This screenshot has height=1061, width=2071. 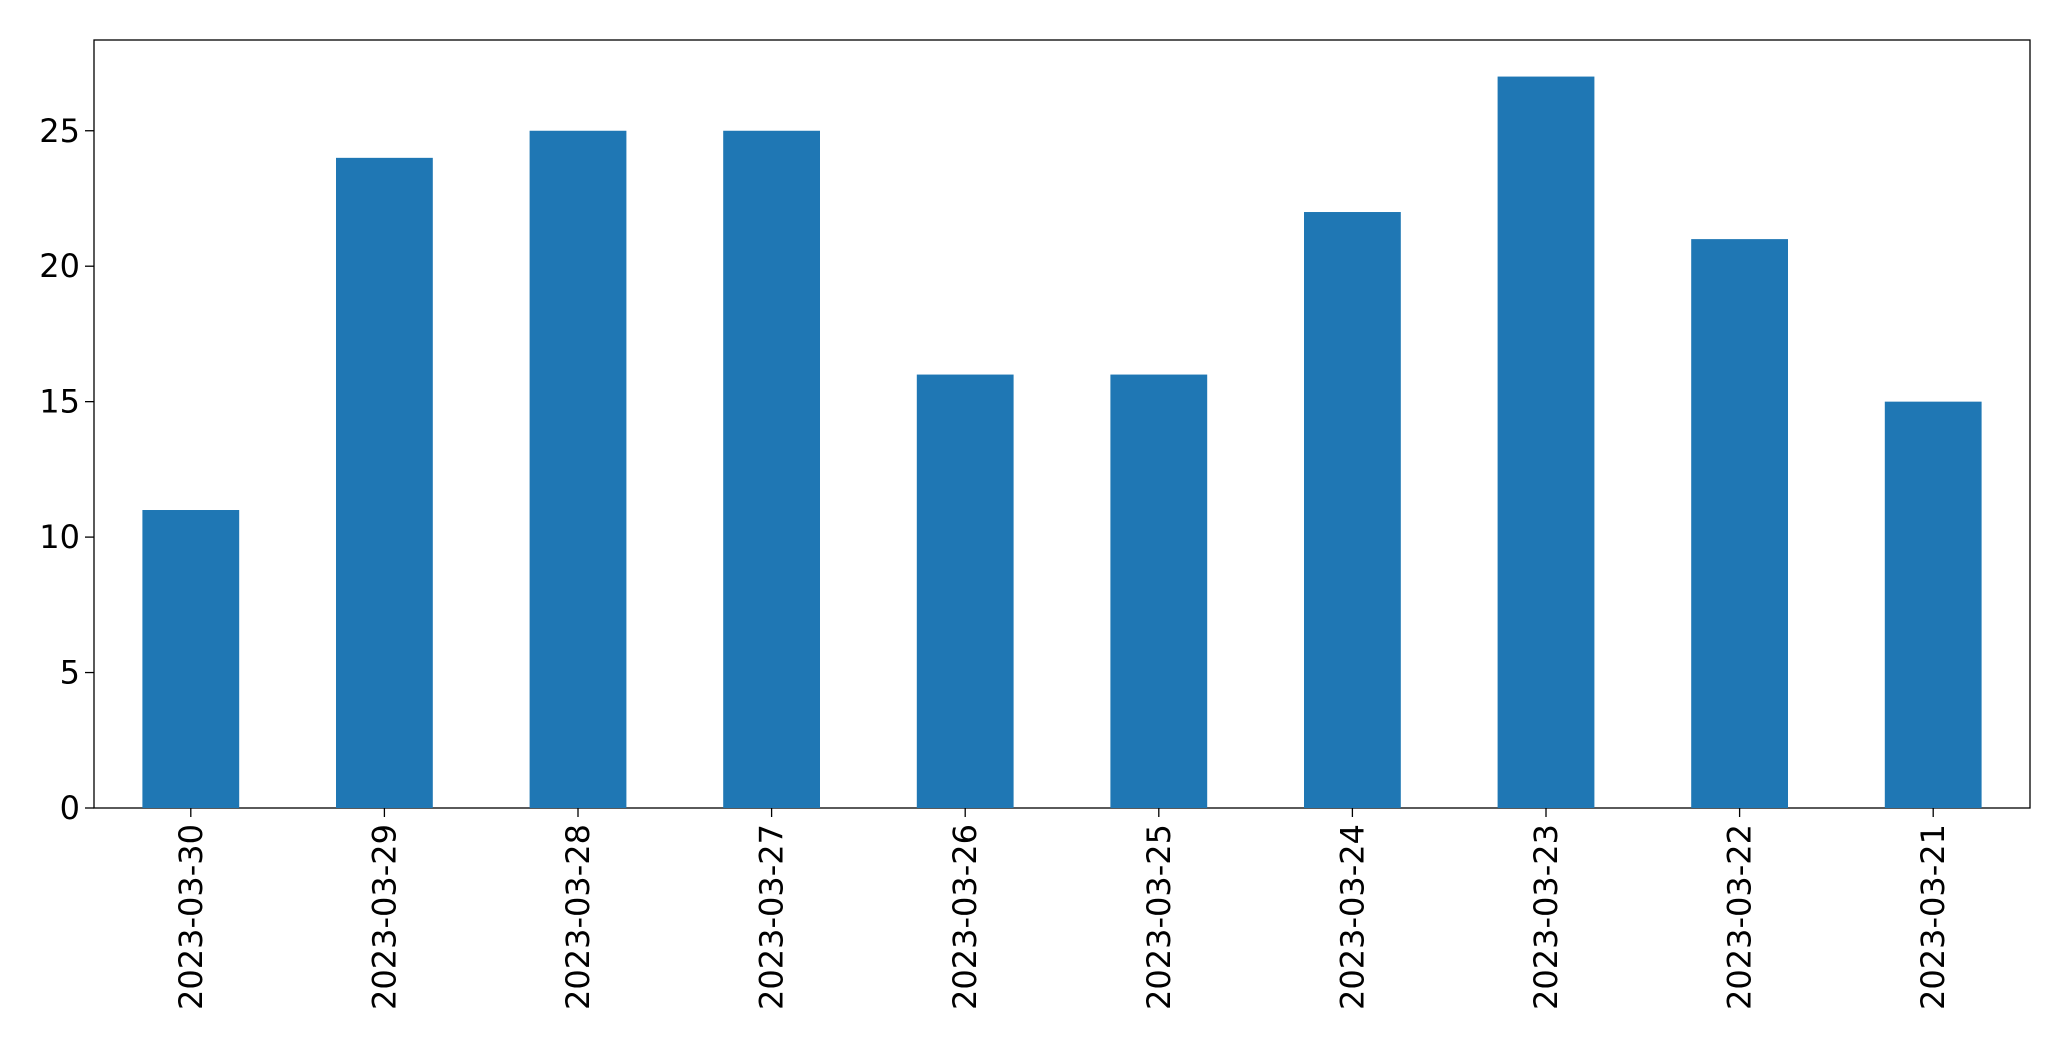 I want to click on y-tick-label: 25, so click(x=59, y=131).